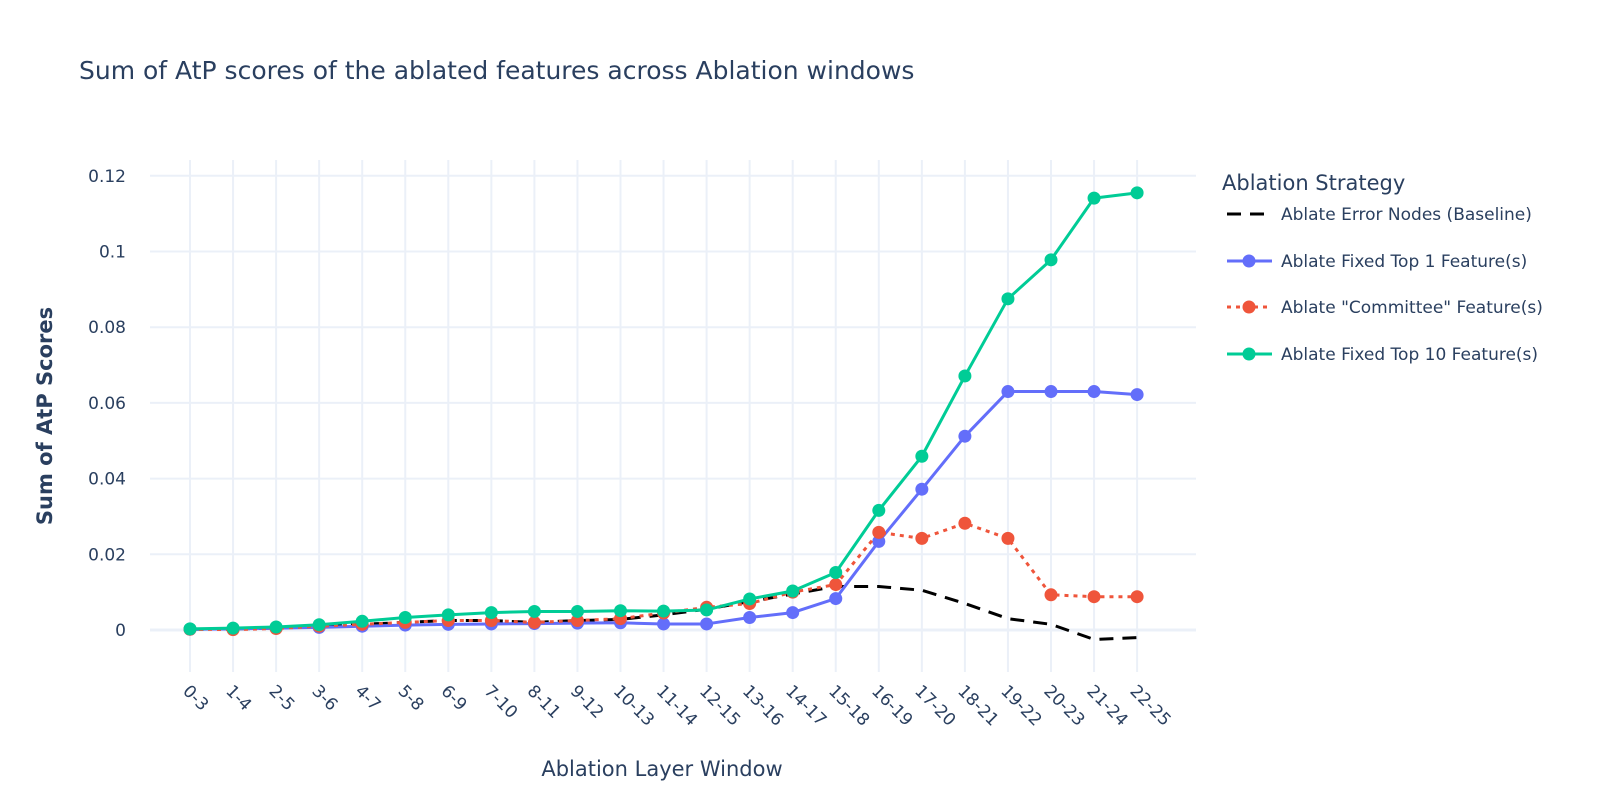  I want to click on x-tick-label: 8-11, so click(543, 701).